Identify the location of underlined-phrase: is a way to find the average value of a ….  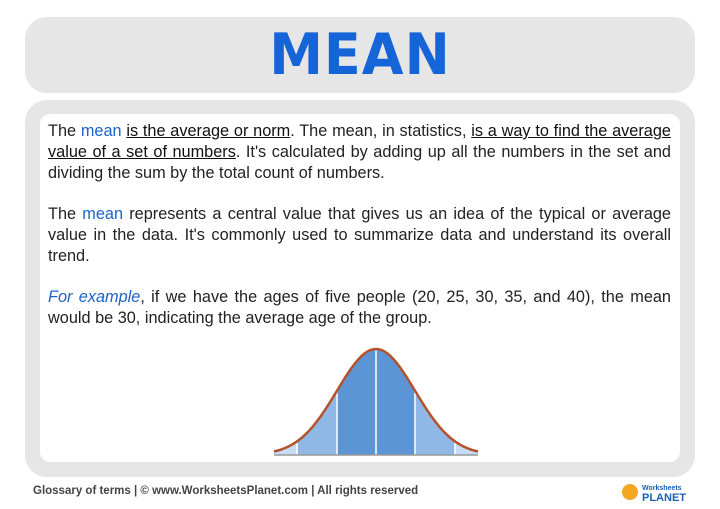
(359, 141).